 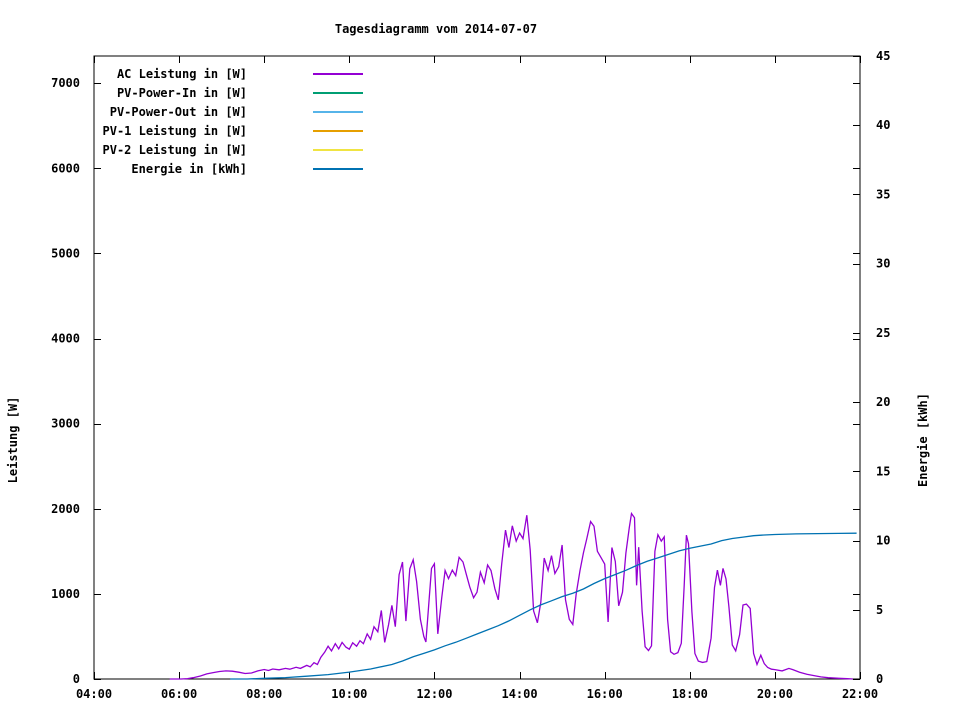 I want to click on legend-item-energie: Energie in [kWh], so click(x=244, y=168).